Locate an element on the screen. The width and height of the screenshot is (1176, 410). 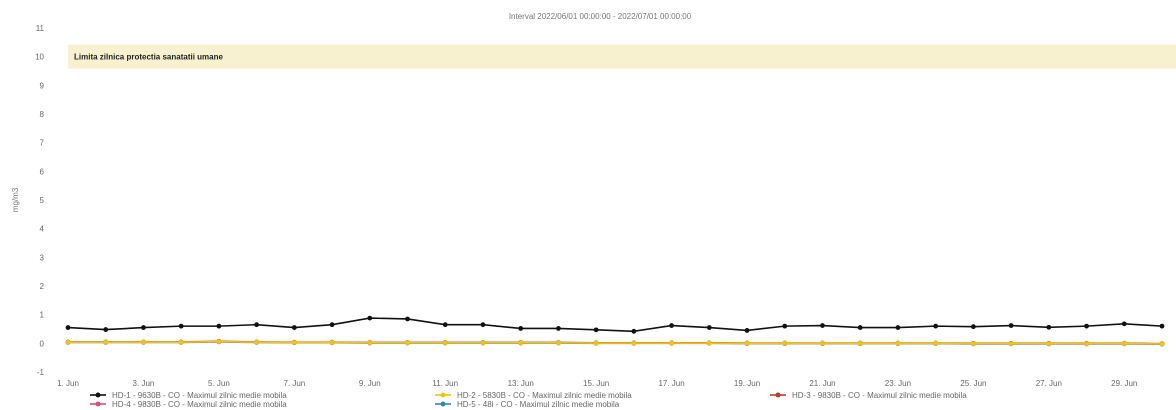
x-tick-label: 1. Jun is located at coordinates (68, 383).